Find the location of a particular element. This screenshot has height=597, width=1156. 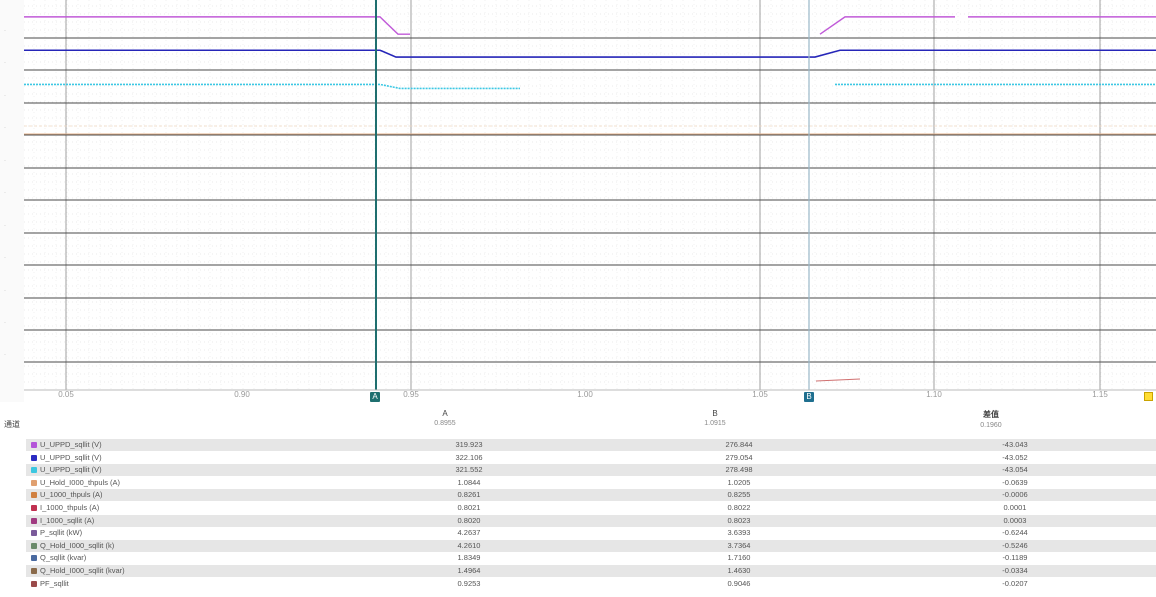

channel-name: U_Hold_I000_thpuls (A) is located at coordinates (80, 482).